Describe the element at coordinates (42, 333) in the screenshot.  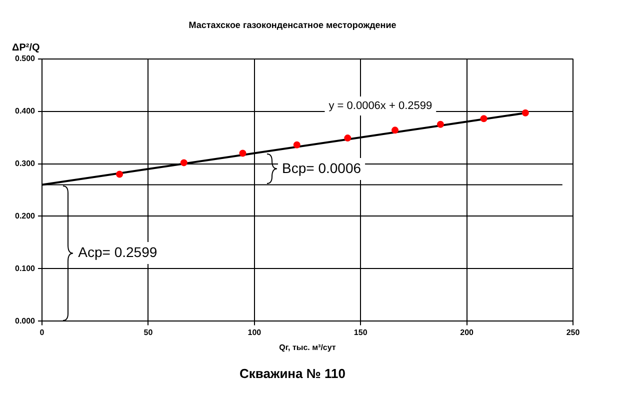
I see `x-tick-label: 0` at that location.